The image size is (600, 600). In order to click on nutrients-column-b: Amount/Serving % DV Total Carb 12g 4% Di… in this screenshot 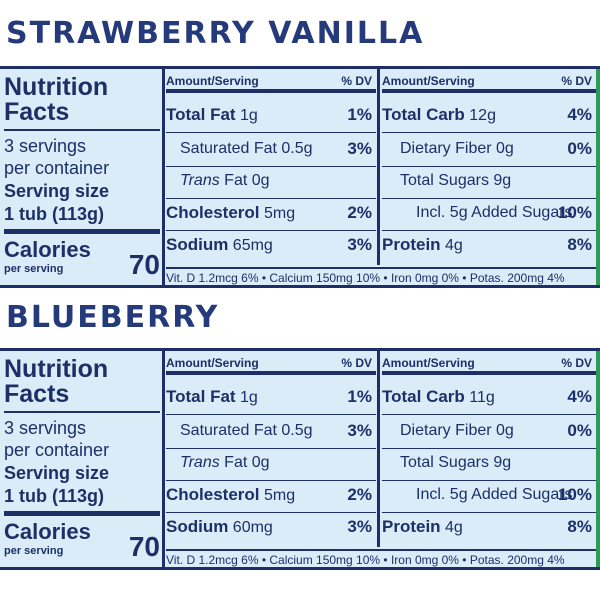, I will do `click(489, 167)`.